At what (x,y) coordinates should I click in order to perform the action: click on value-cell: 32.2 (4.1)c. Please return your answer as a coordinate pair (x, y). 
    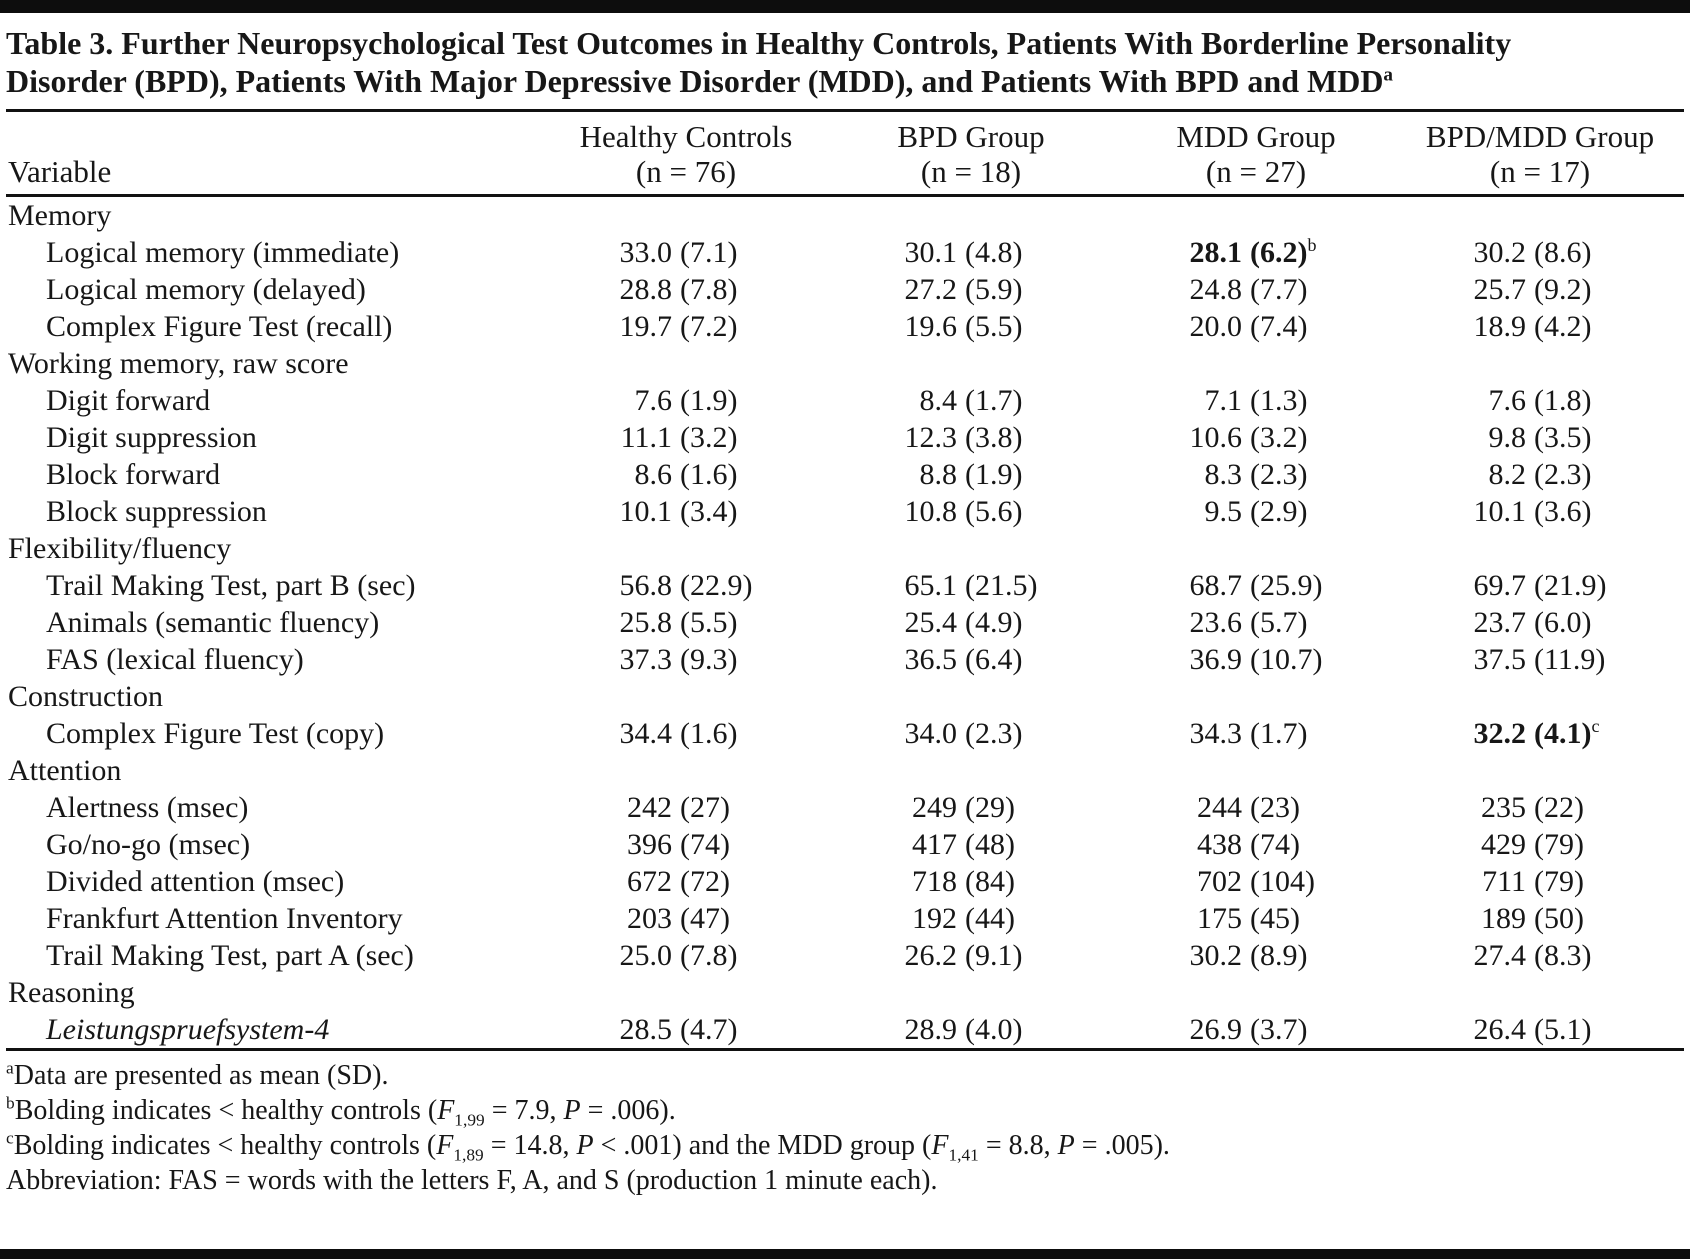
    Looking at the image, I should click on (1540, 733).